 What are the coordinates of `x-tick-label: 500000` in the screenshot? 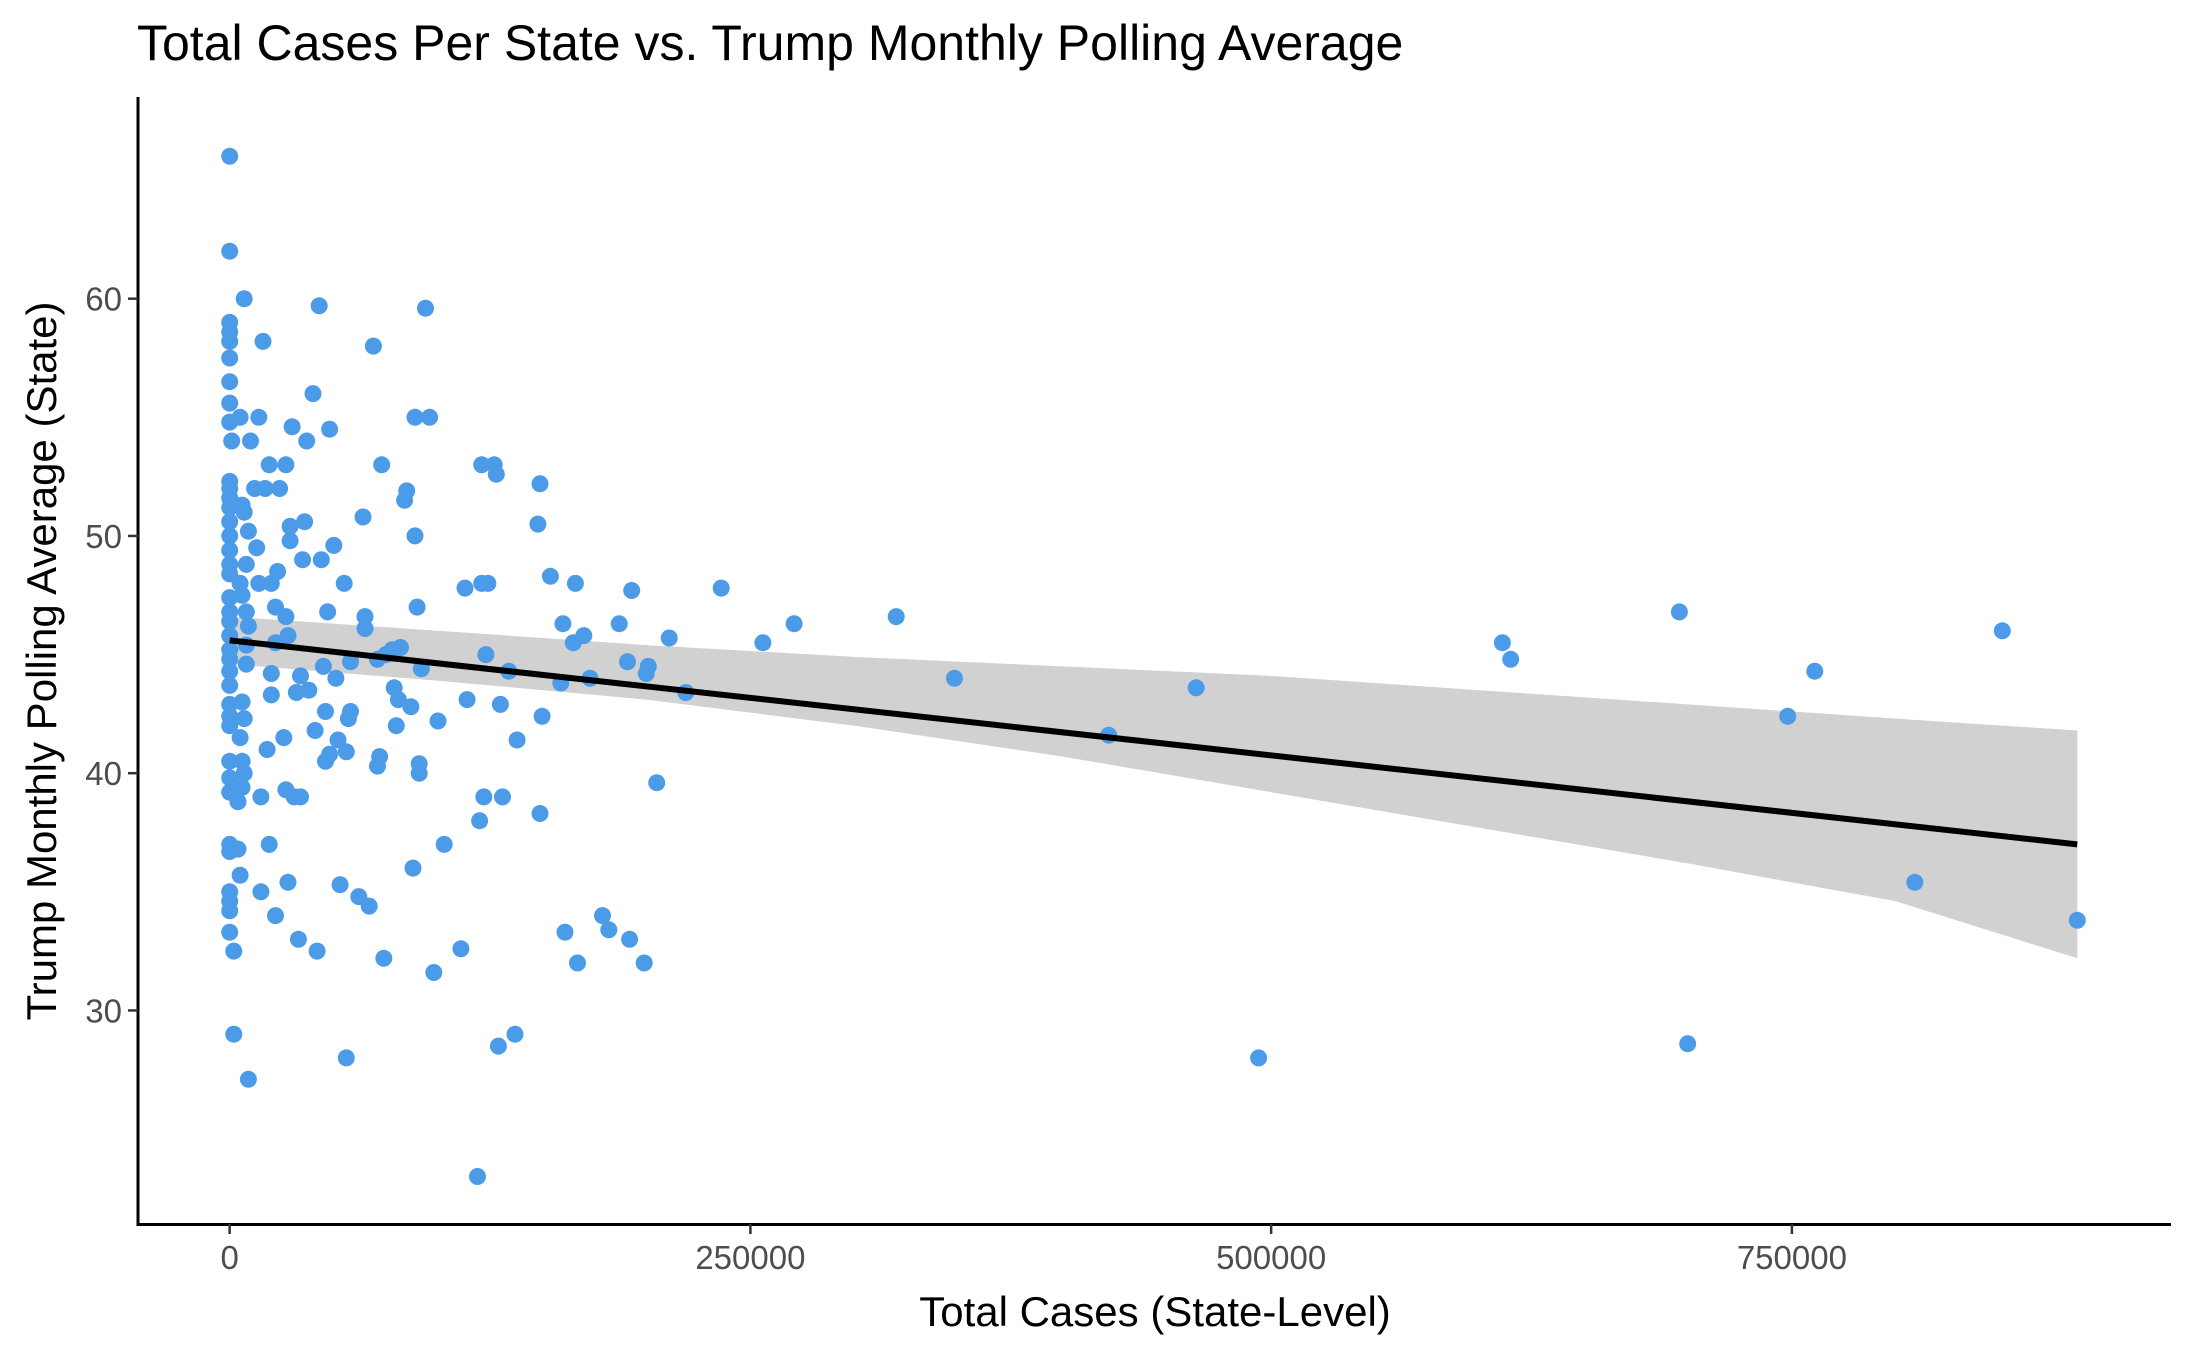 It's located at (1271, 1257).